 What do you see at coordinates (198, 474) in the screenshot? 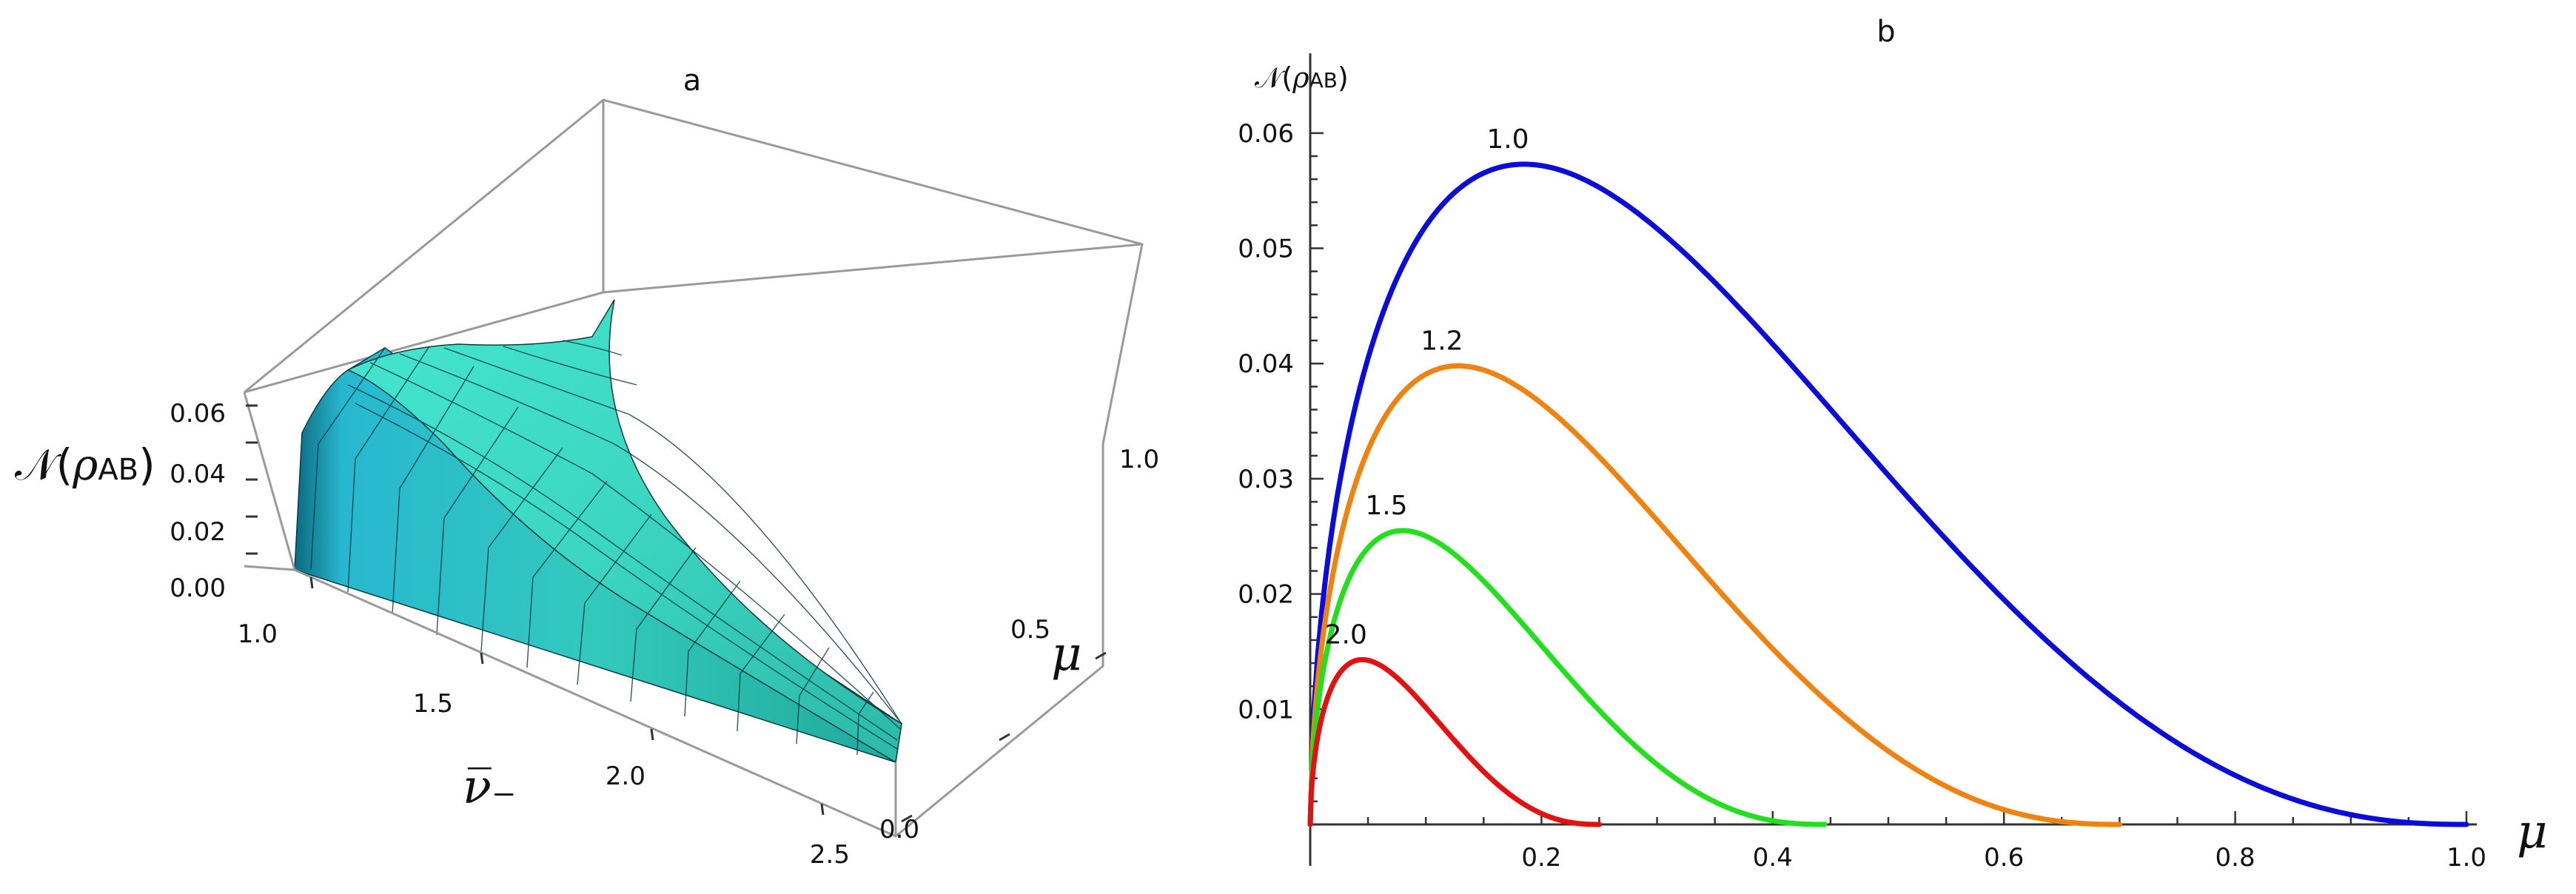
I see `z-tick-0.04: 0.04` at bounding box center [198, 474].